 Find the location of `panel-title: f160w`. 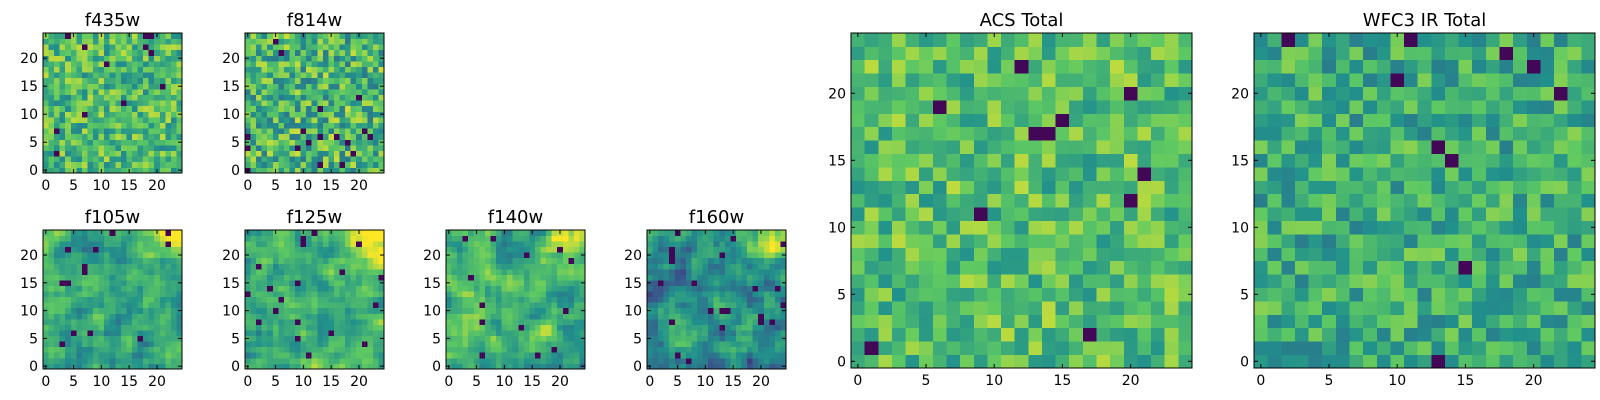

panel-title: f160w is located at coordinates (716, 217).